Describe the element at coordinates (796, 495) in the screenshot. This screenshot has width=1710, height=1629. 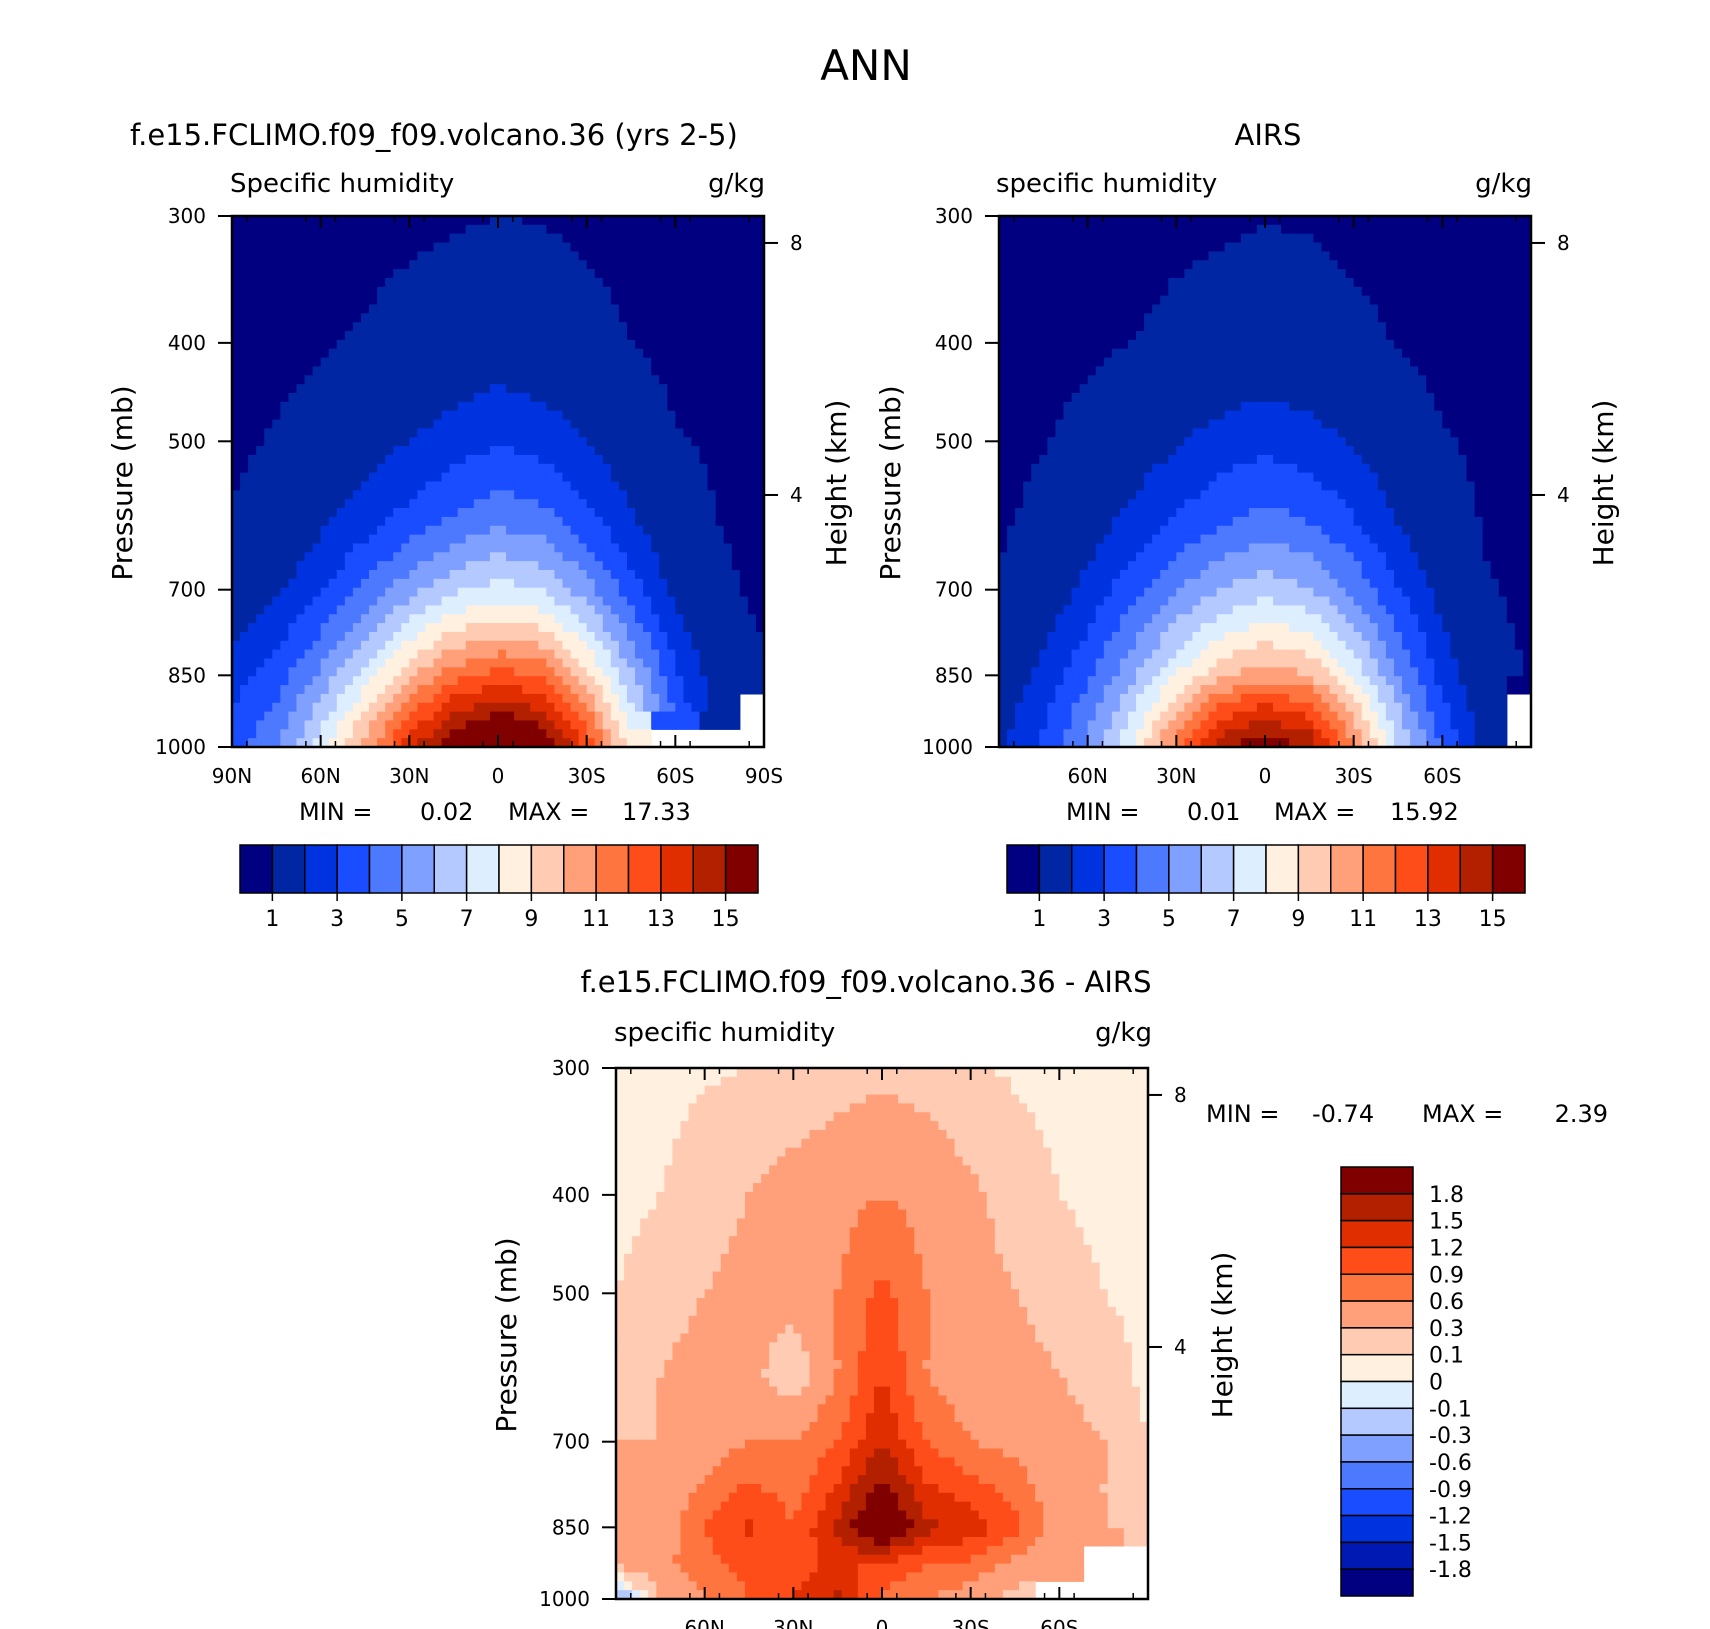
I see `y2-tick-label: 4` at that location.